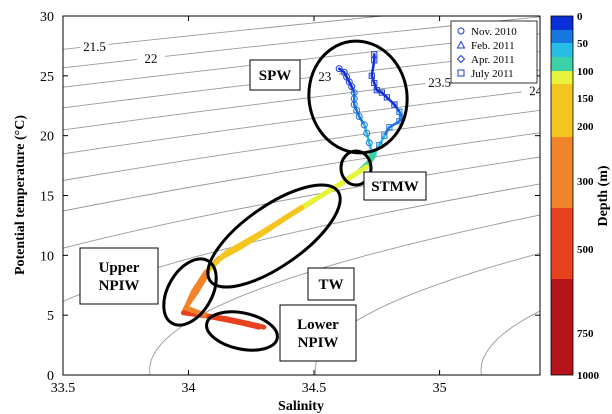 This screenshot has height=414, width=612. I want to click on isopycnal-label: 23.5, so click(439, 82).